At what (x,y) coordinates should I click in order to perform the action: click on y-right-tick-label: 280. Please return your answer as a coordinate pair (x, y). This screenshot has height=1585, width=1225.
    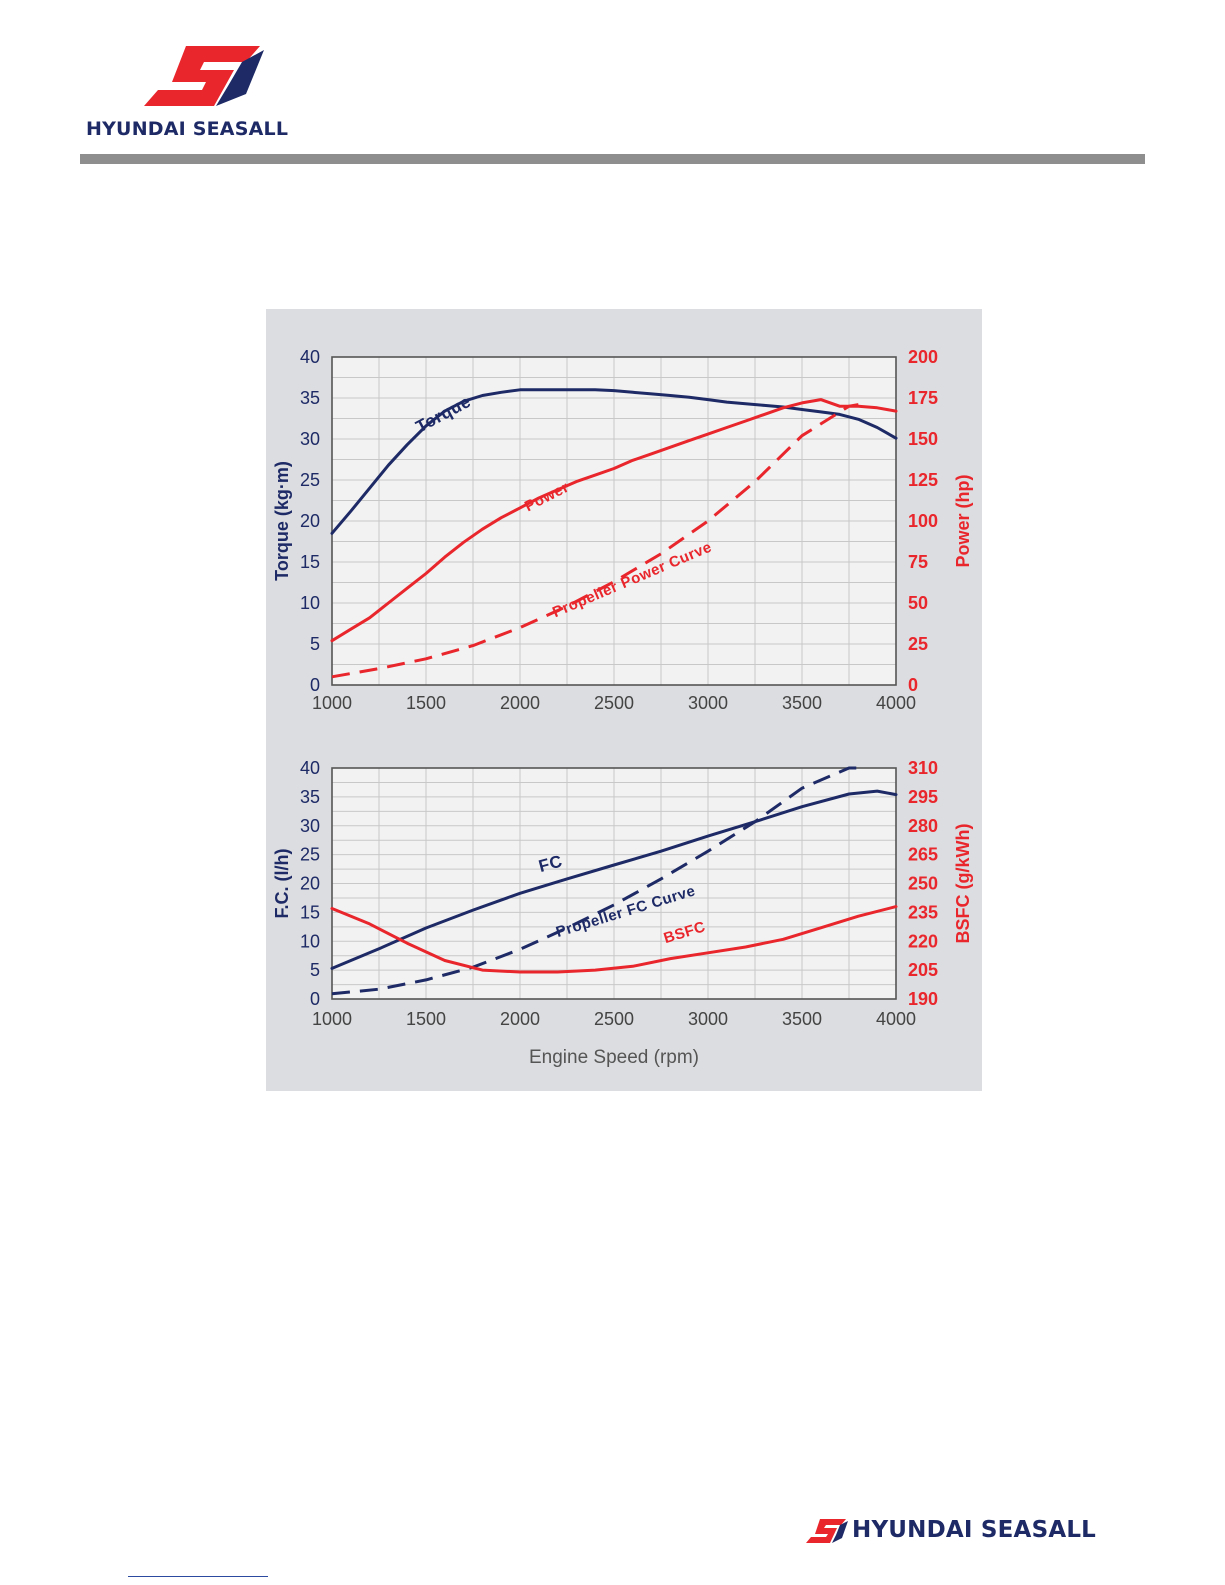
    Looking at the image, I should click on (923, 826).